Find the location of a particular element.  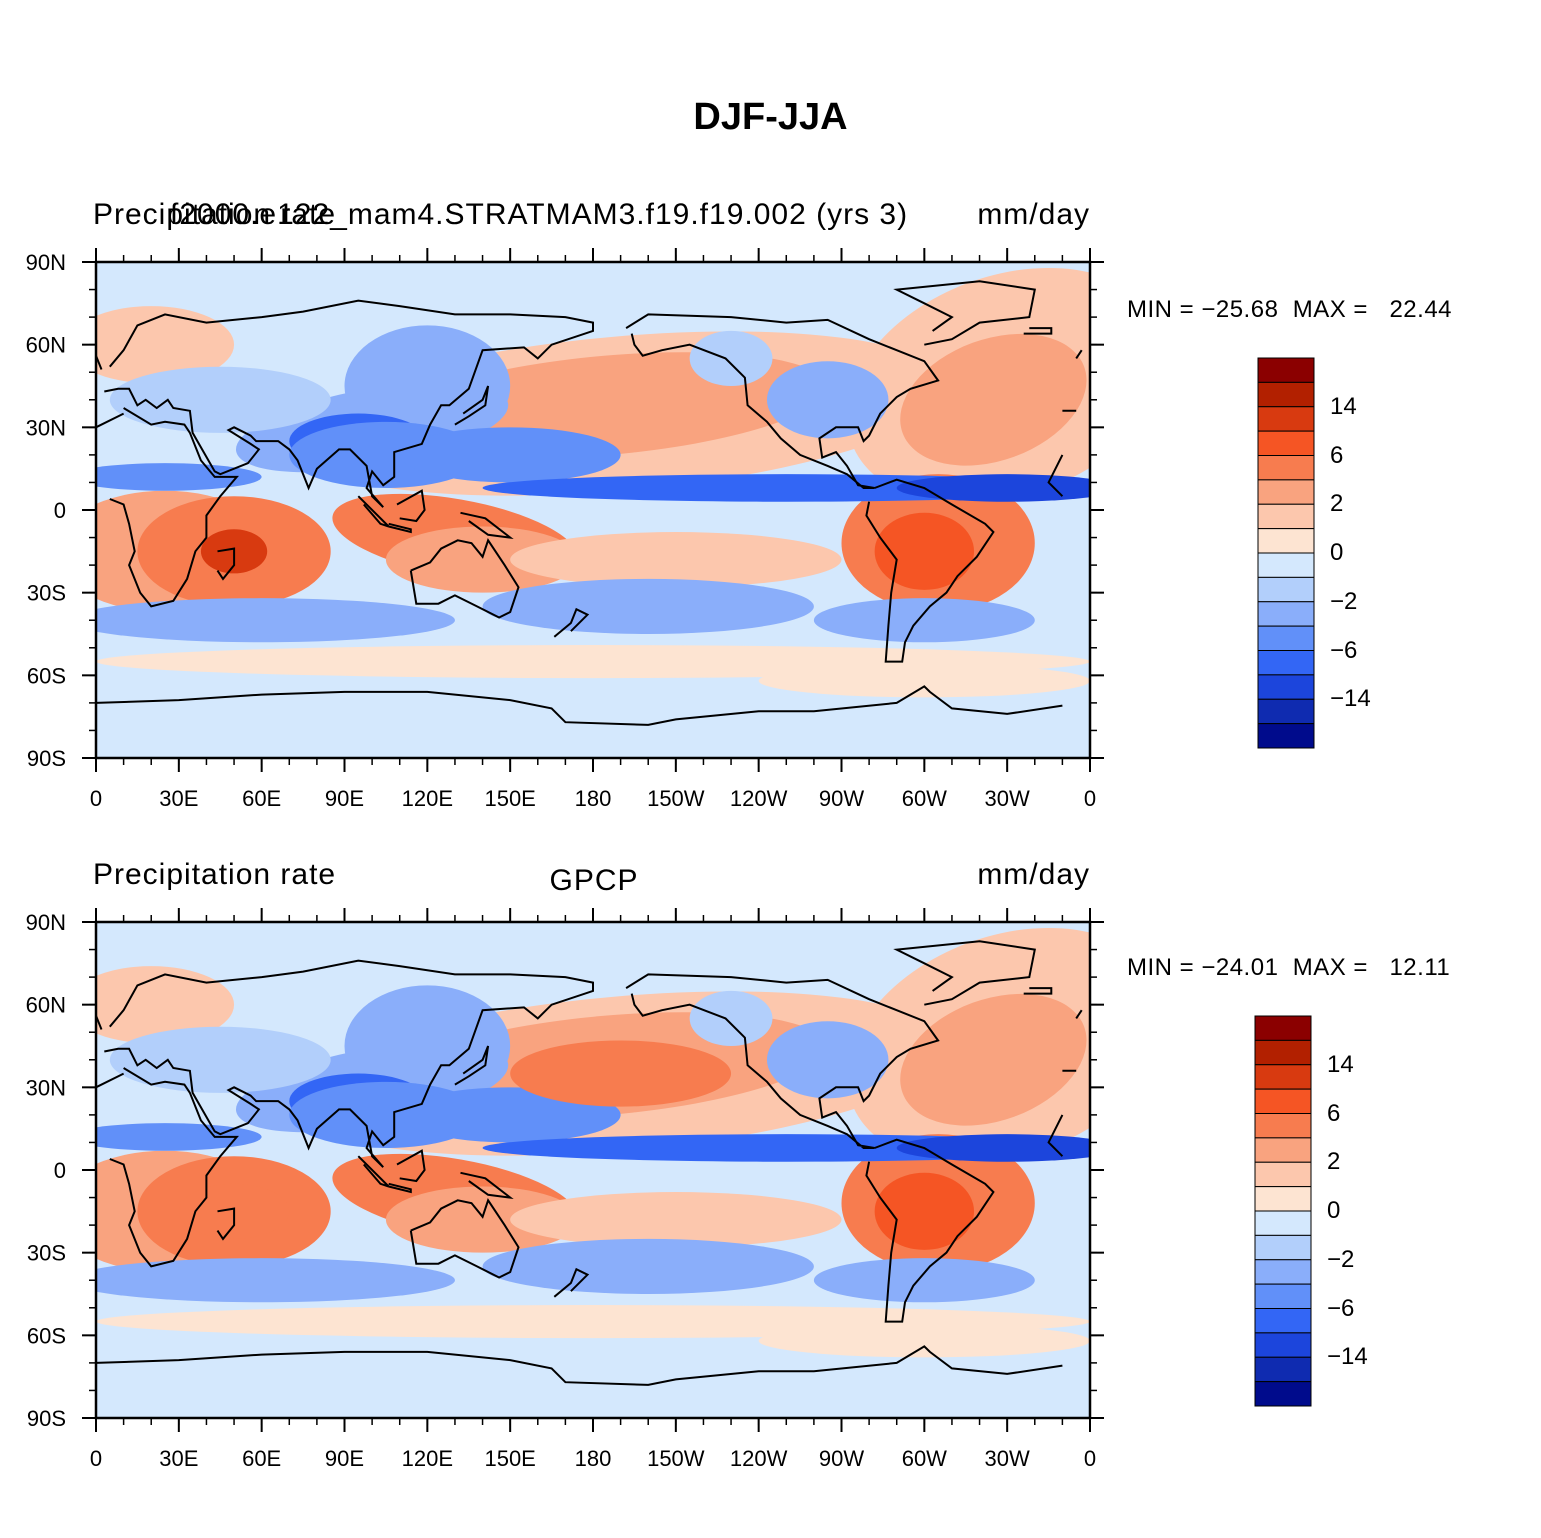

main-title: DJF-JJA is located at coordinates (770, 117).